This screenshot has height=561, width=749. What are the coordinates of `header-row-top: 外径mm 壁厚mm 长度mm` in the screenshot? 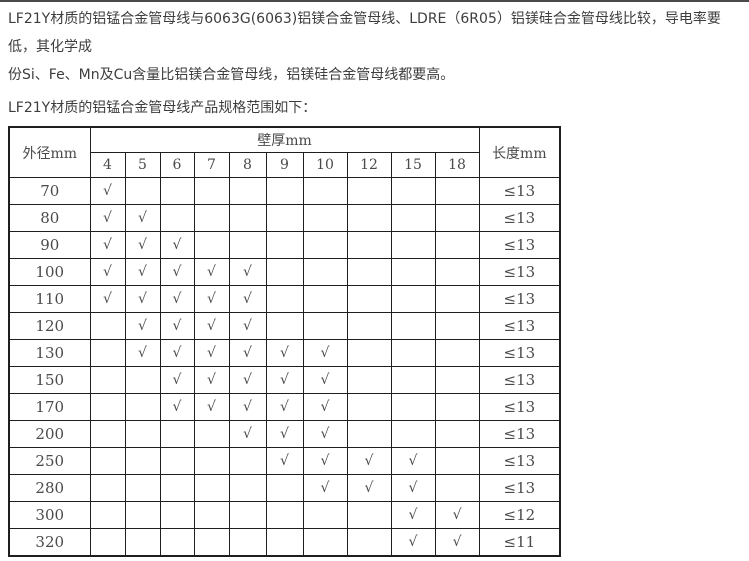 It's located at (284, 152).